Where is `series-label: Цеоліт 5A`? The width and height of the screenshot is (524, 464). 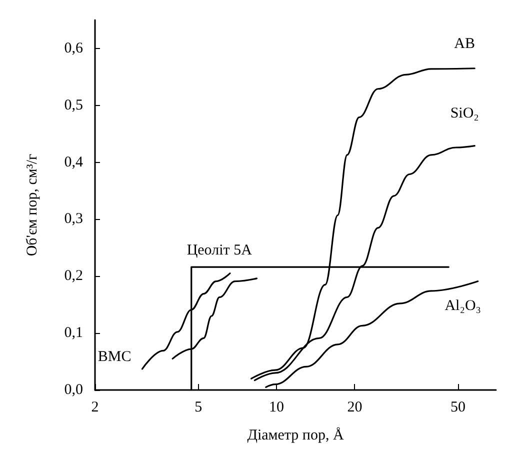
series-label: Цеоліт 5A is located at coordinates (219, 250).